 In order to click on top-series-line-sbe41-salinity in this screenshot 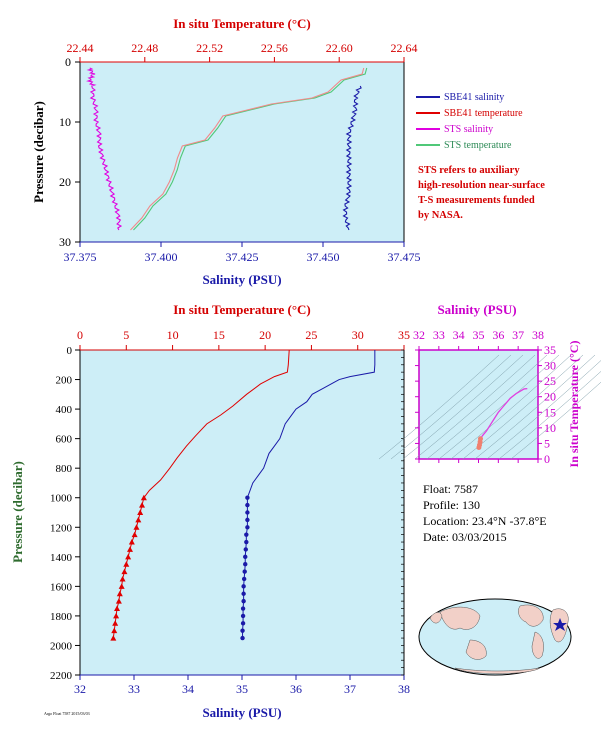, I will do `click(352, 158)`.